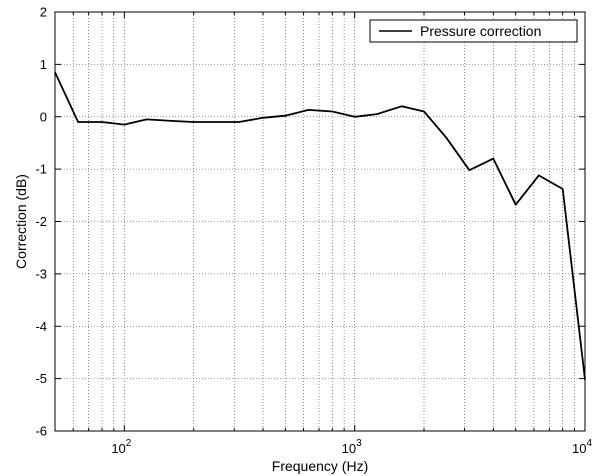  Describe the element at coordinates (41, 431) in the screenshot. I see `y-tick-label: -6` at that location.